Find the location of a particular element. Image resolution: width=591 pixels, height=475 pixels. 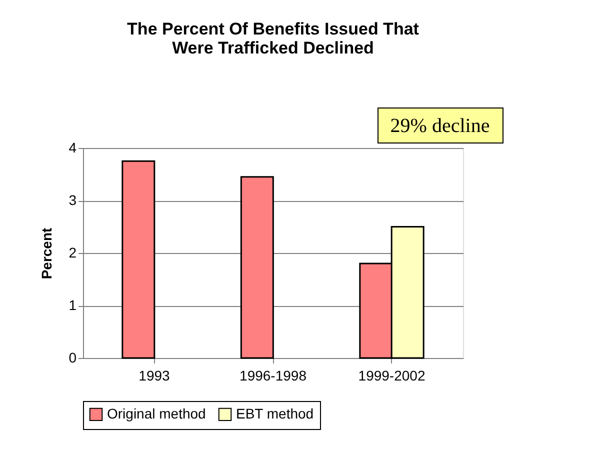

text: 29% decline is located at coordinates (440, 126).